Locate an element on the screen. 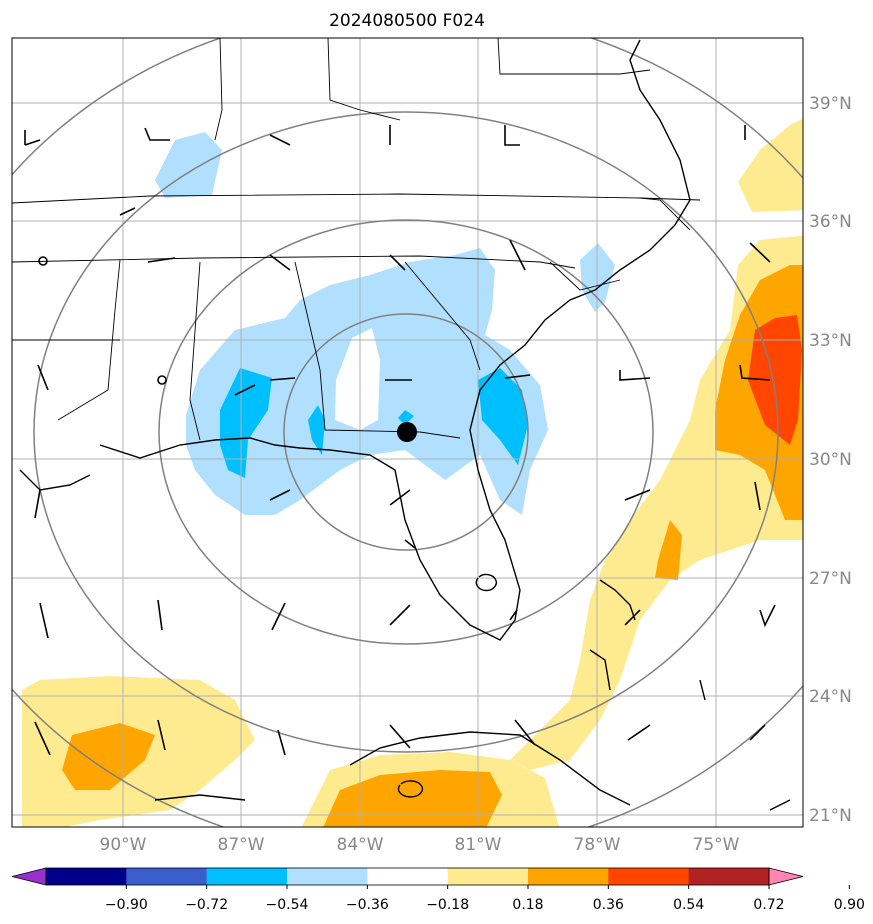 The image size is (873, 924). warm-anomaly-region-cuba is located at coordinates (412, 798).